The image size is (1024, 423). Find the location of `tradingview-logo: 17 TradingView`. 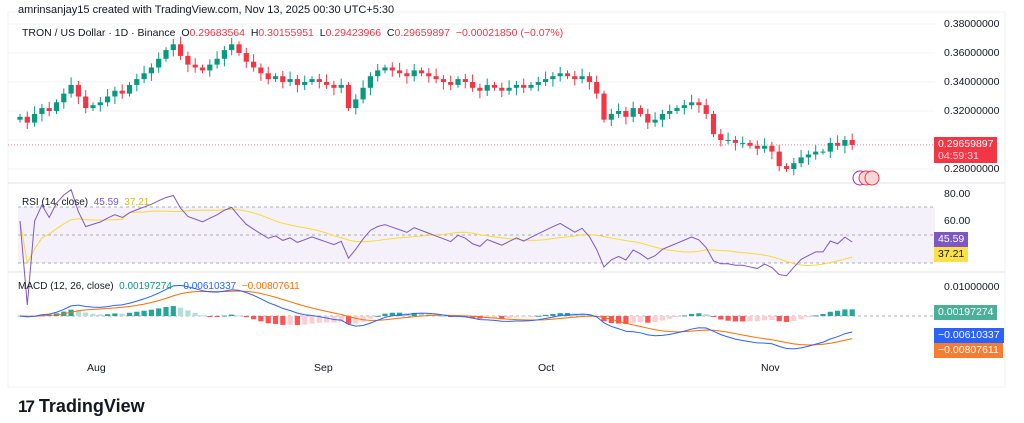

tradingview-logo: 17 TradingView is located at coordinates (81, 406).